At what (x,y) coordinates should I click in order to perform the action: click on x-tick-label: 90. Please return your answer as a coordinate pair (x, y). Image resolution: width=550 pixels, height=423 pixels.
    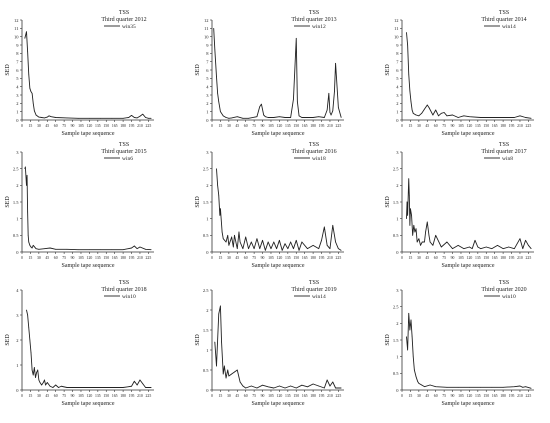
    Looking at the image, I should click on (453, 126).